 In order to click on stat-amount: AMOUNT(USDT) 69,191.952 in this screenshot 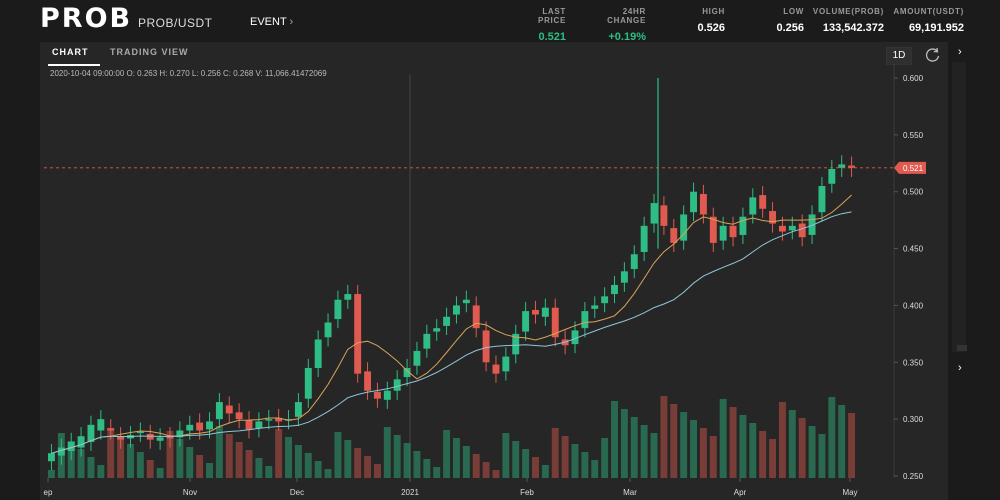, I will do `click(928, 20)`.